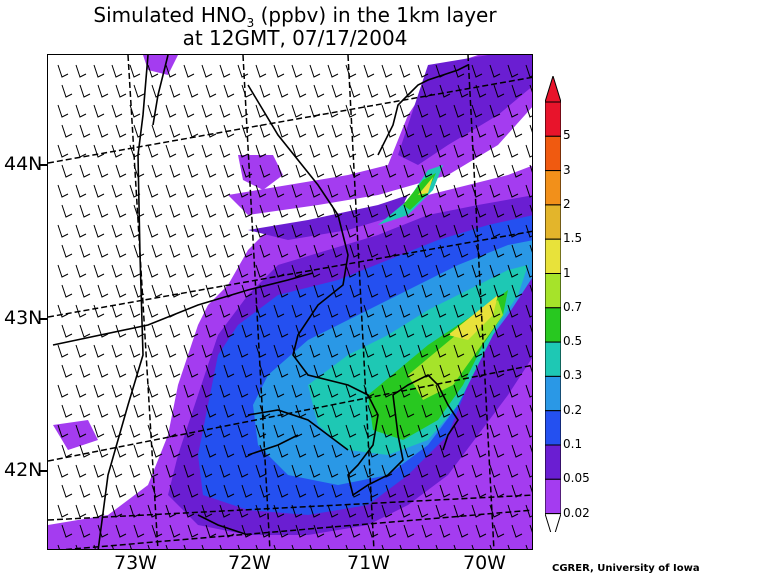 The image size is (760, 587). What do you see at coordinates (573, 409) in the screenshot?
I see `colorbar-label: 0.2` at bounding box center [573, 409].